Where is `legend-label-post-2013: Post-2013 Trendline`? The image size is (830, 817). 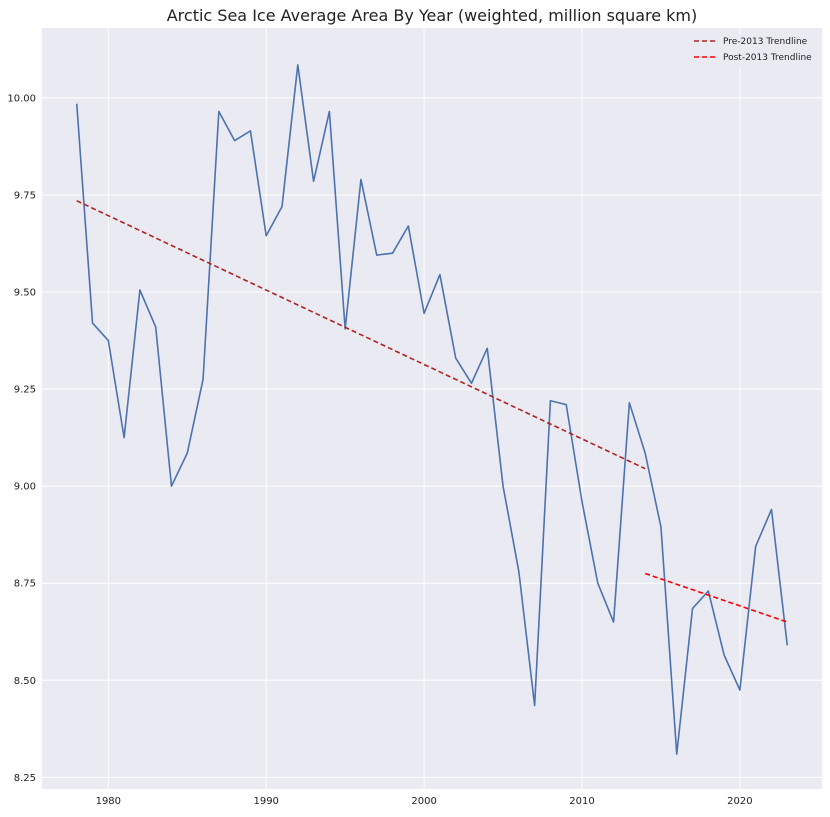
legend-label-post-2013: Post-2013 Trendline is located at coordinates (767, 58).